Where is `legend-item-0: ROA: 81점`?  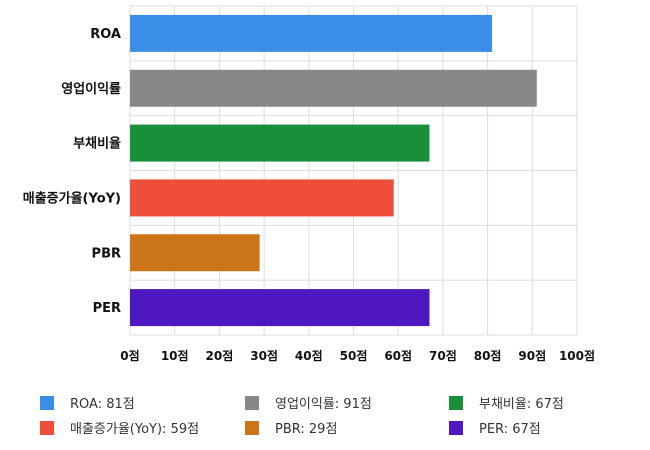 legend-item-0: ROA: 81점 is located at coordinates (87, 402).